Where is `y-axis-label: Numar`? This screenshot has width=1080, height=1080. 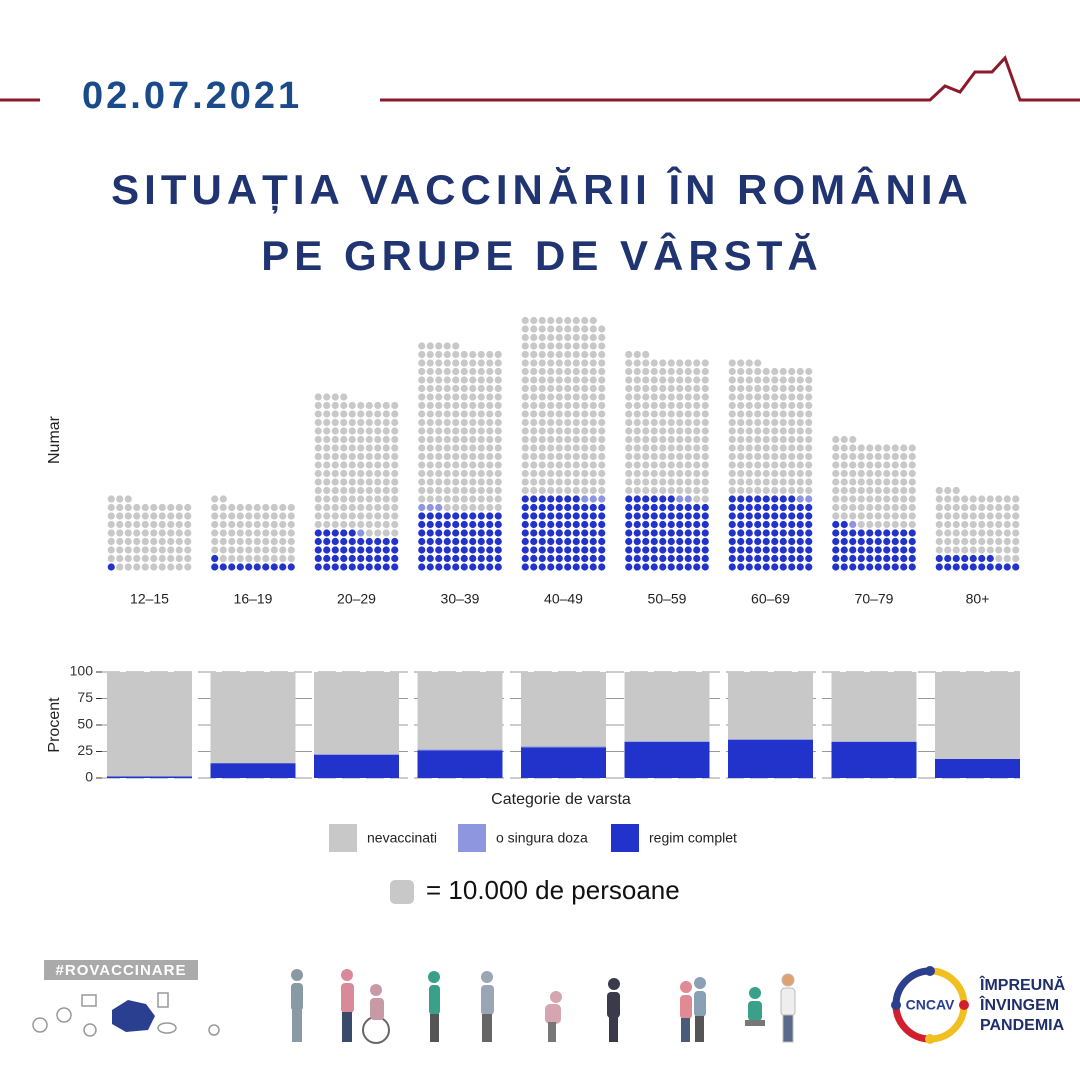
y-axis-label: Numar is located at coordinates (54, 439).